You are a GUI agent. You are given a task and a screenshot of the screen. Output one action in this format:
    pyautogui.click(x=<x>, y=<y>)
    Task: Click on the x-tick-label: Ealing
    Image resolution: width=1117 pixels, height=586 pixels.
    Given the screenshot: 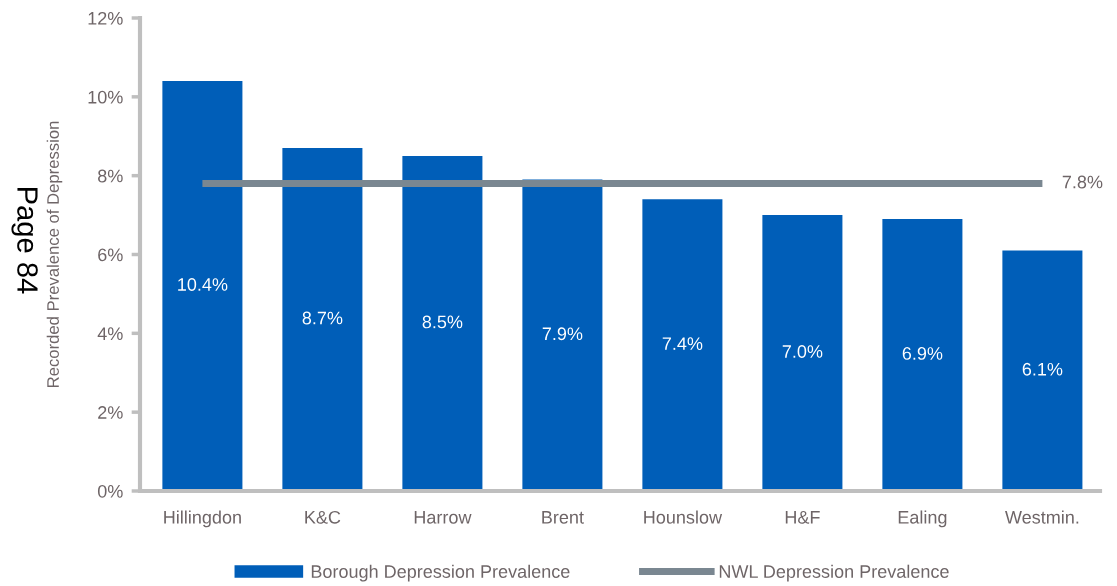 What is the action you would take?
    pyautogui.click(x=922, y=519)
    